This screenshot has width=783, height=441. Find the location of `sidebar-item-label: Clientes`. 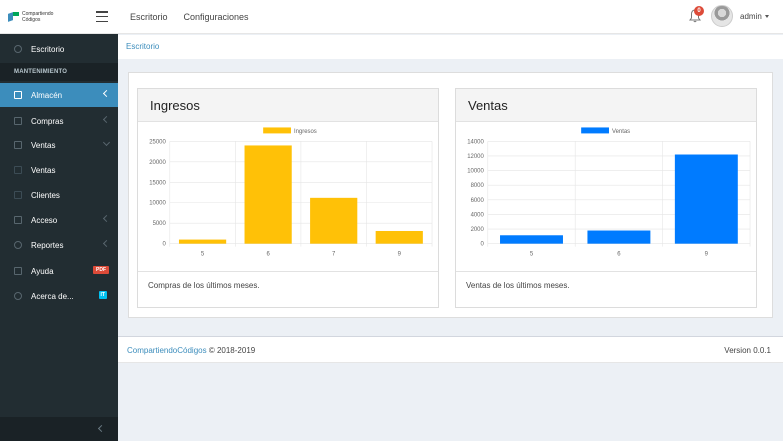

sidebar-item-label: Clientes is located at coordinates (45, 195).